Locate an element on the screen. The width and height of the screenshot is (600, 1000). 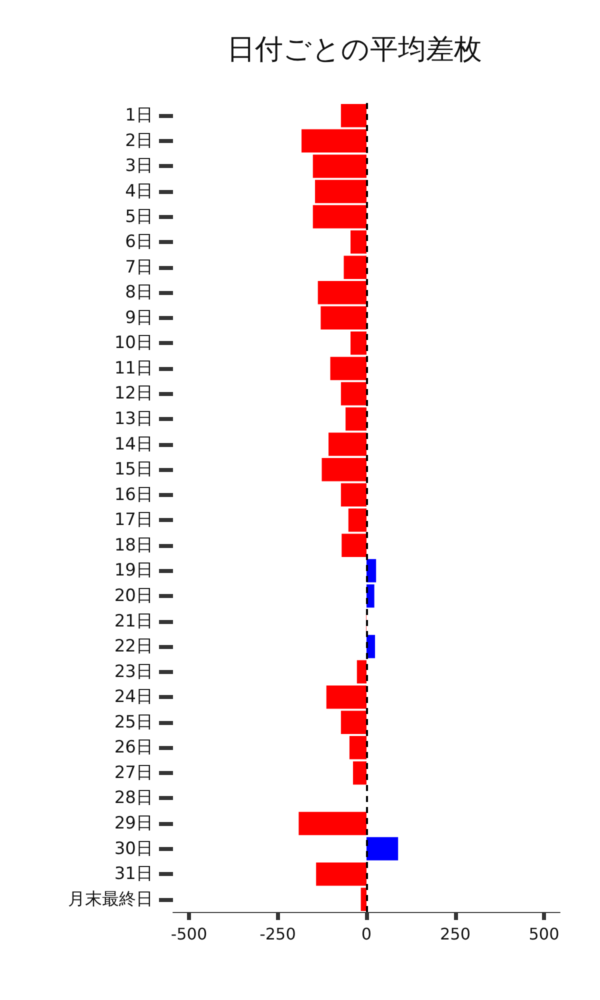
y-tick-label: 21日 is located at coordinates (133, 621).